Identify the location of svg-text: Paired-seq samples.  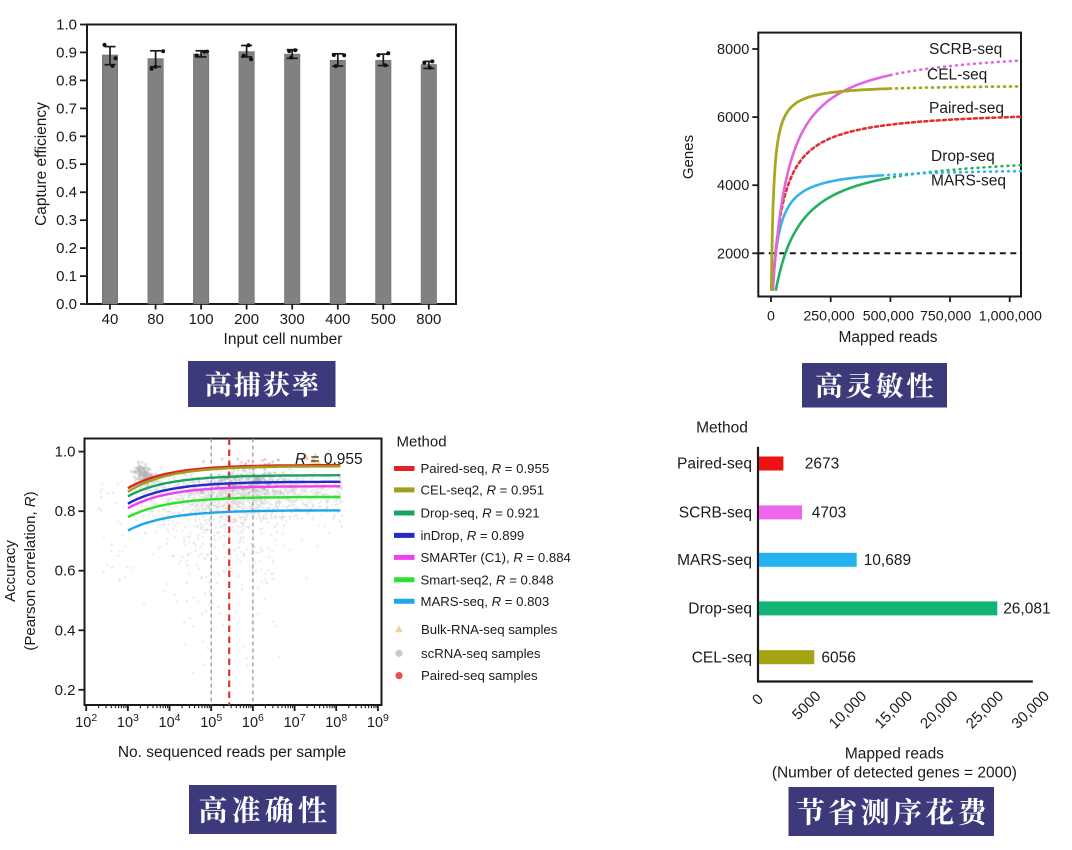
(479, 675).